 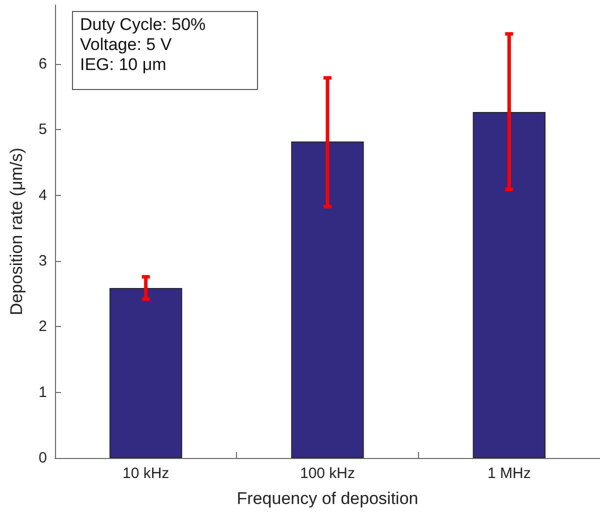 I want to click on annotation: Duty Cycle: 50%, so click(x=143, y=25).